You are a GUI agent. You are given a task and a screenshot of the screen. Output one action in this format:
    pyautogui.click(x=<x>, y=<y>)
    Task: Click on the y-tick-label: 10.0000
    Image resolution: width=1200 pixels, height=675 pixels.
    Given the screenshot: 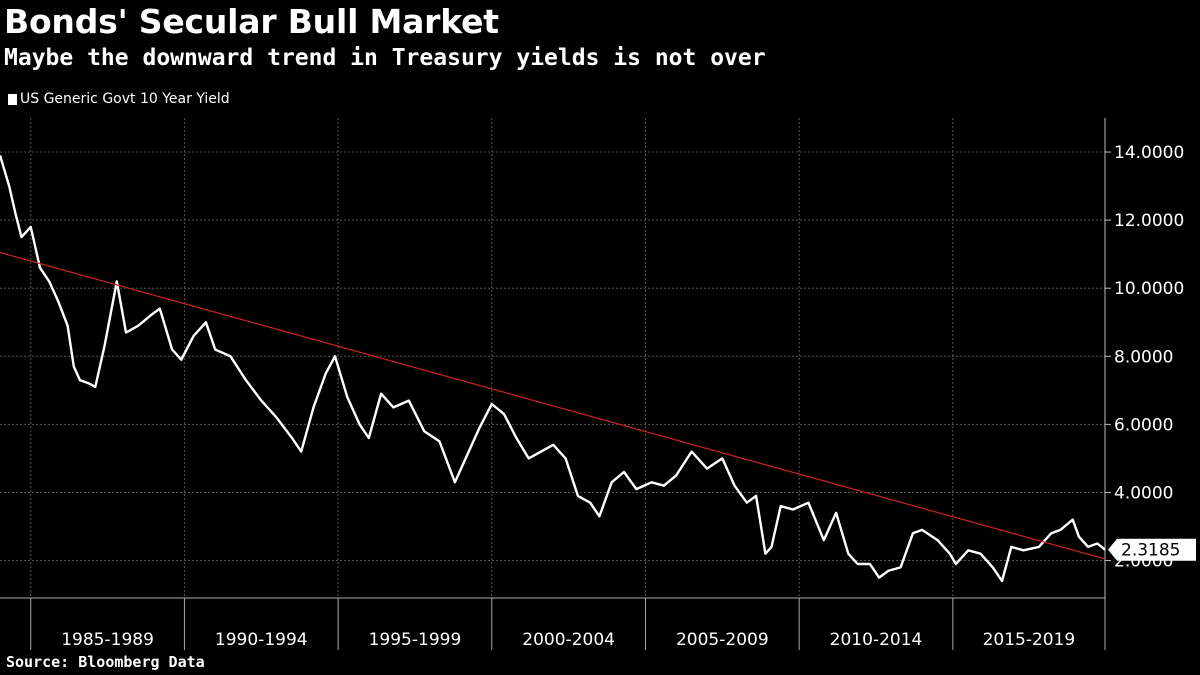 What is the action you would take?
    pyautogui.click(x=1149, y=289)
    